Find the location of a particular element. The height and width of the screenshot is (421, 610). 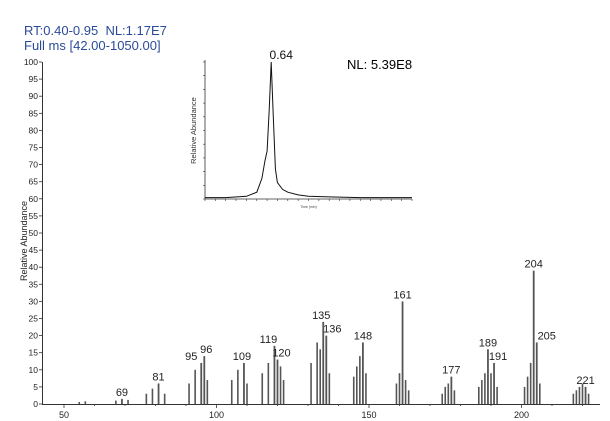

y-tick-label: 50 is located at coordinates (34, 233).